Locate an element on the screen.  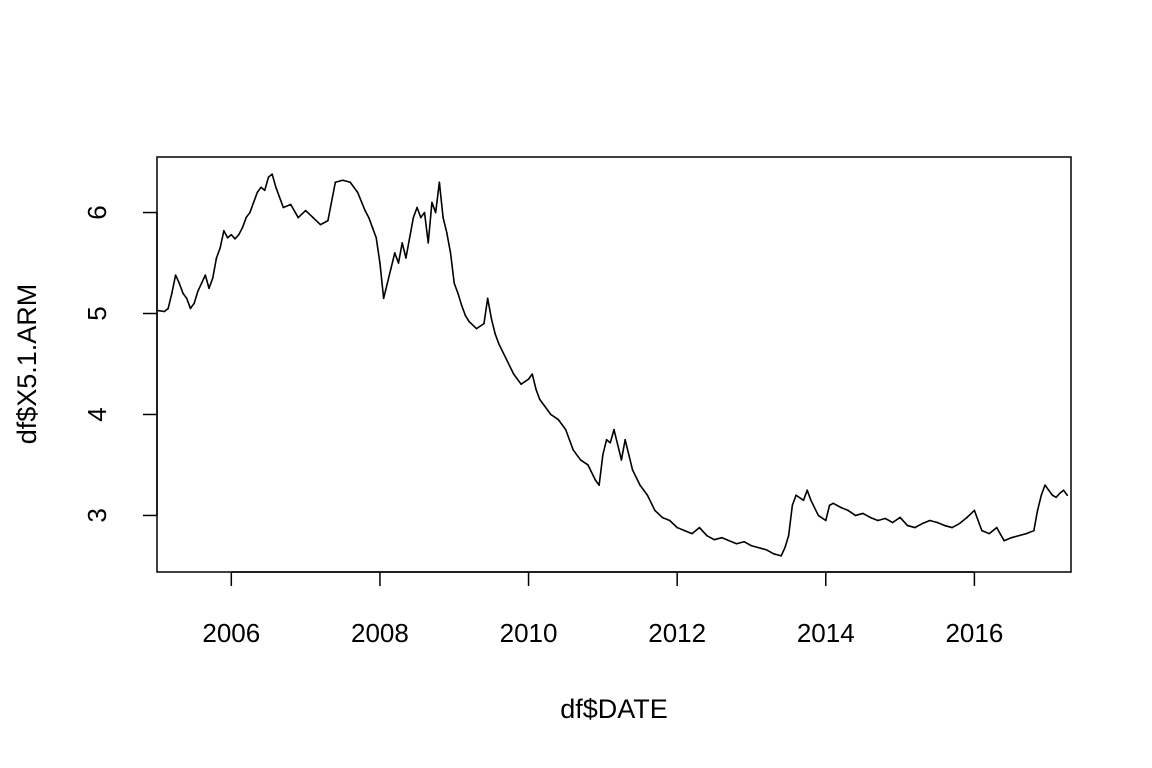
x-tick-label: 2010 is located at coordinates (529, 633).